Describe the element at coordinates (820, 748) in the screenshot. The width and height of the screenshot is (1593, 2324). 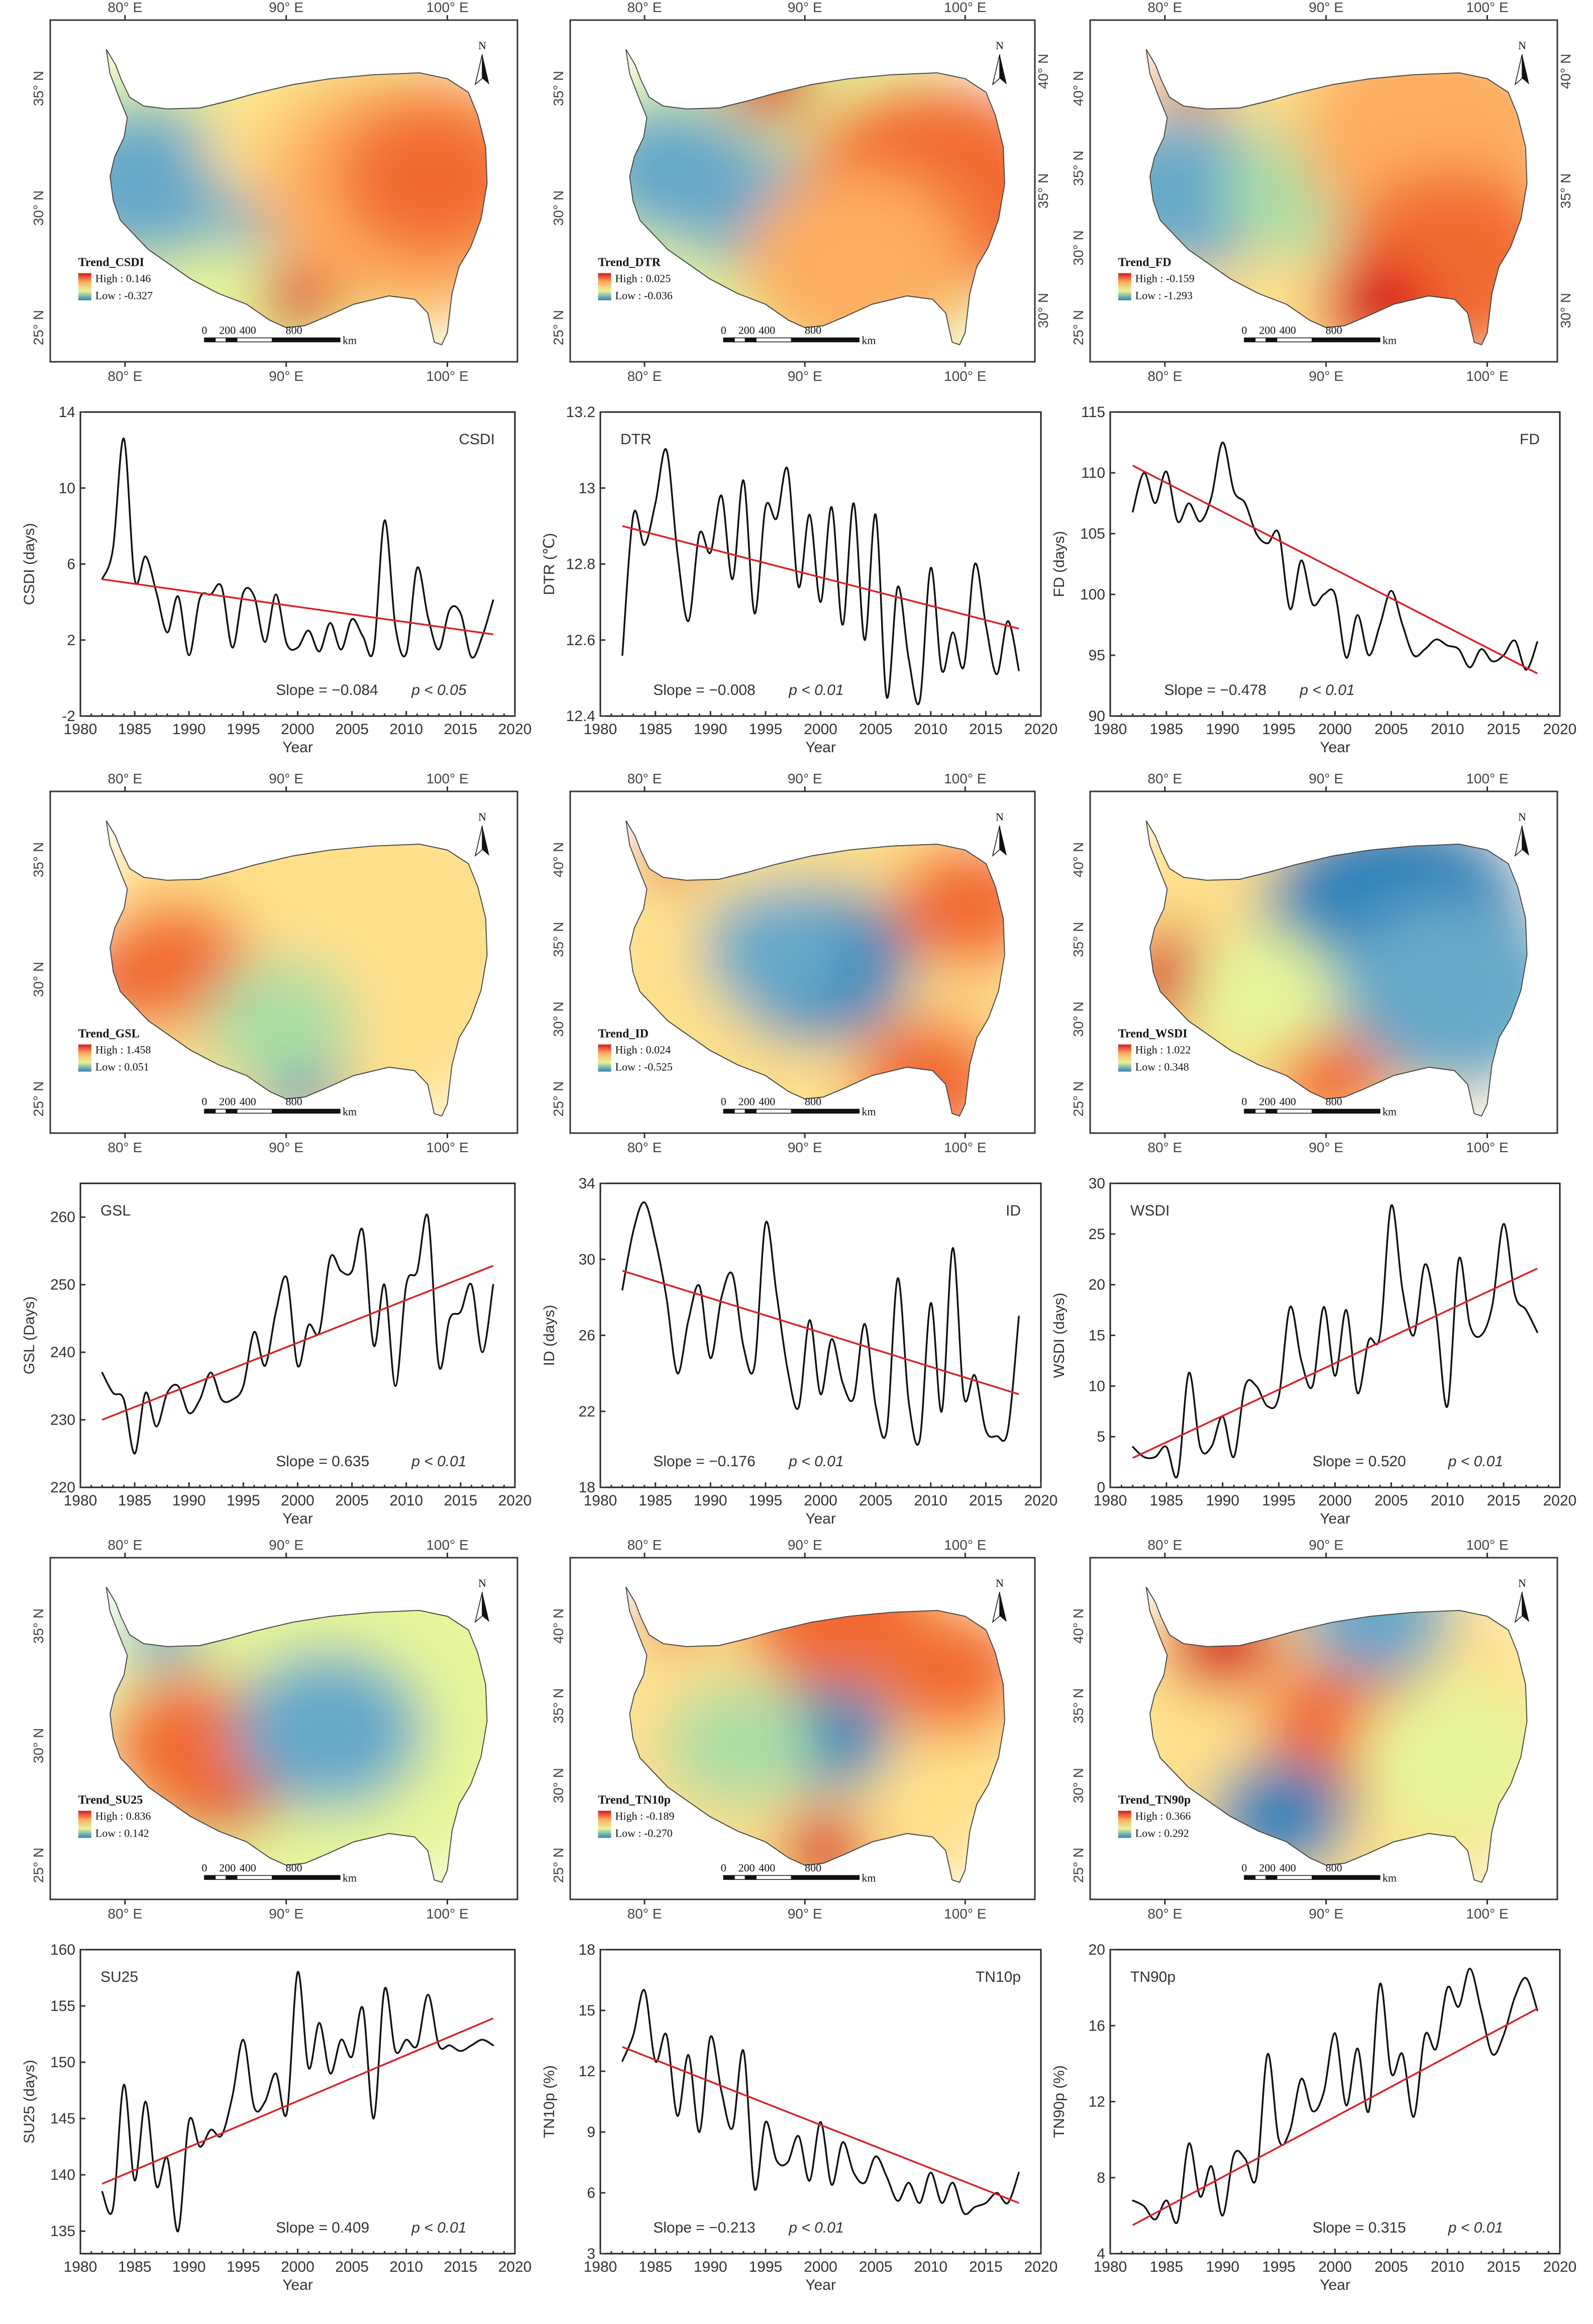
I see `x-axis-label: Year` at that location.